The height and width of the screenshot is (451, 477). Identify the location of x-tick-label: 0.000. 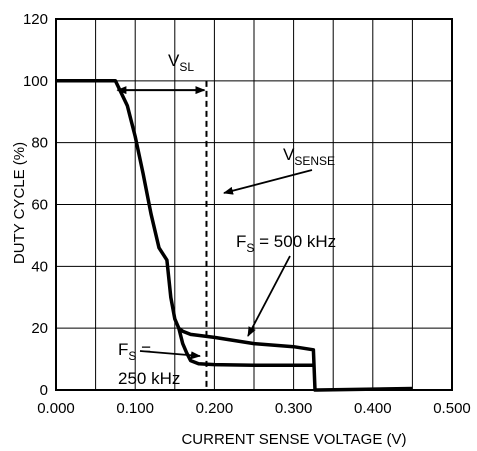
(56, 408).